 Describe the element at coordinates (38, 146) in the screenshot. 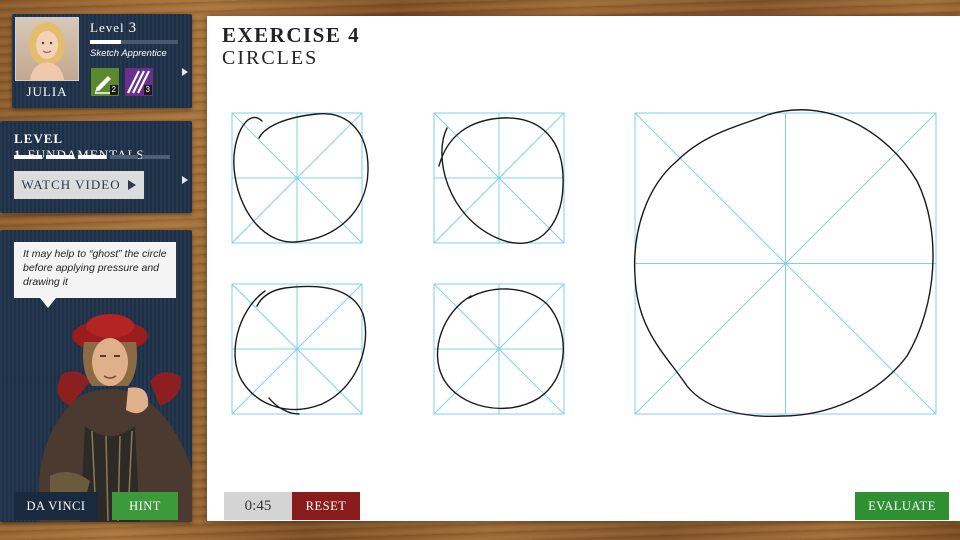

I see `lesson-level: LEVEL 1` at that location.